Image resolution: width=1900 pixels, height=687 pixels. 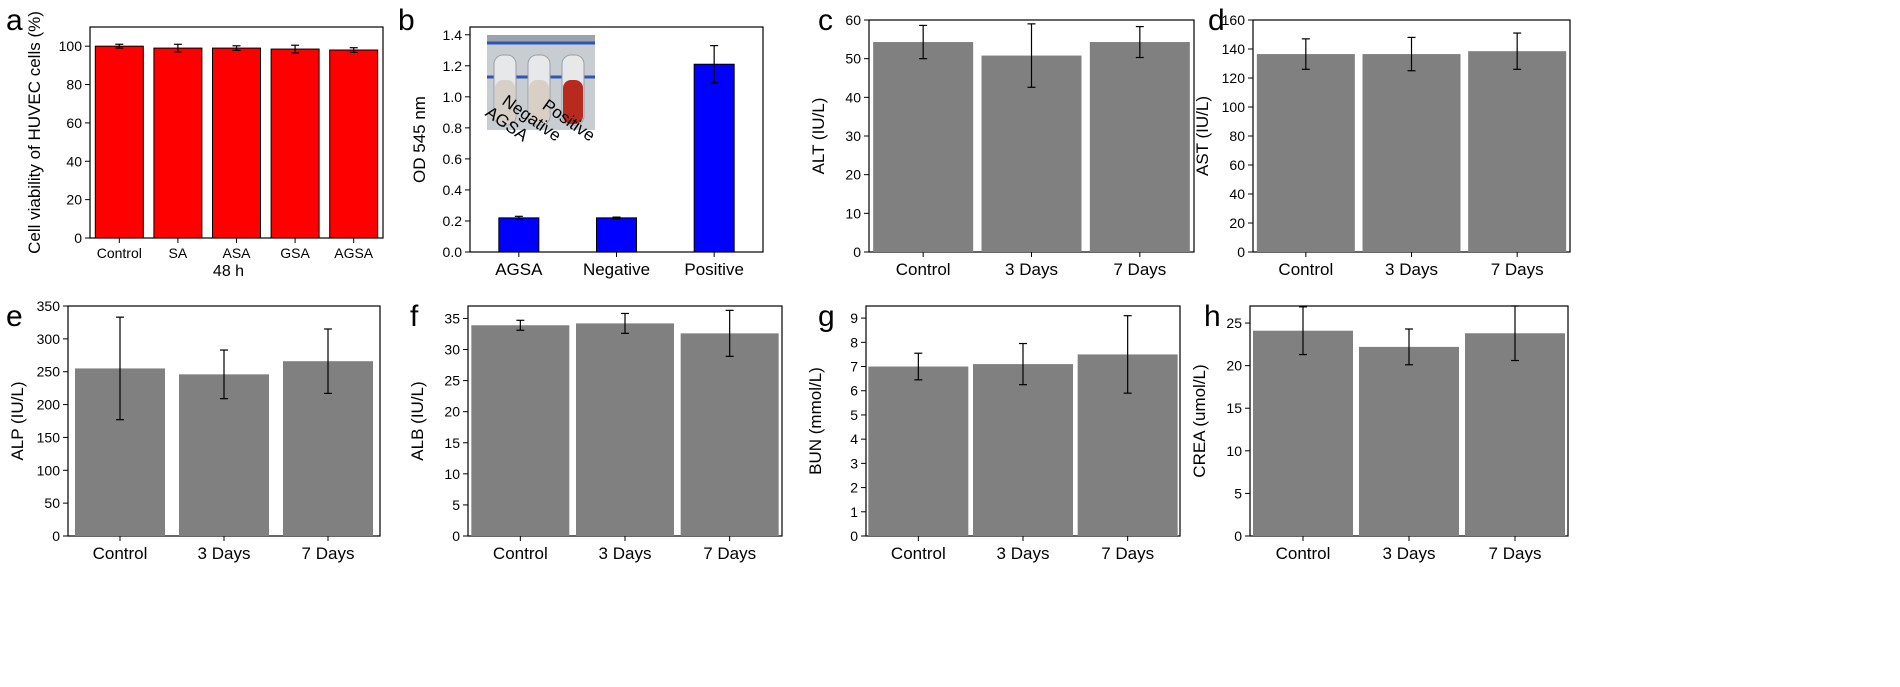 I want to click on y-tick-label: 0.2, so click(x=453, y=221).